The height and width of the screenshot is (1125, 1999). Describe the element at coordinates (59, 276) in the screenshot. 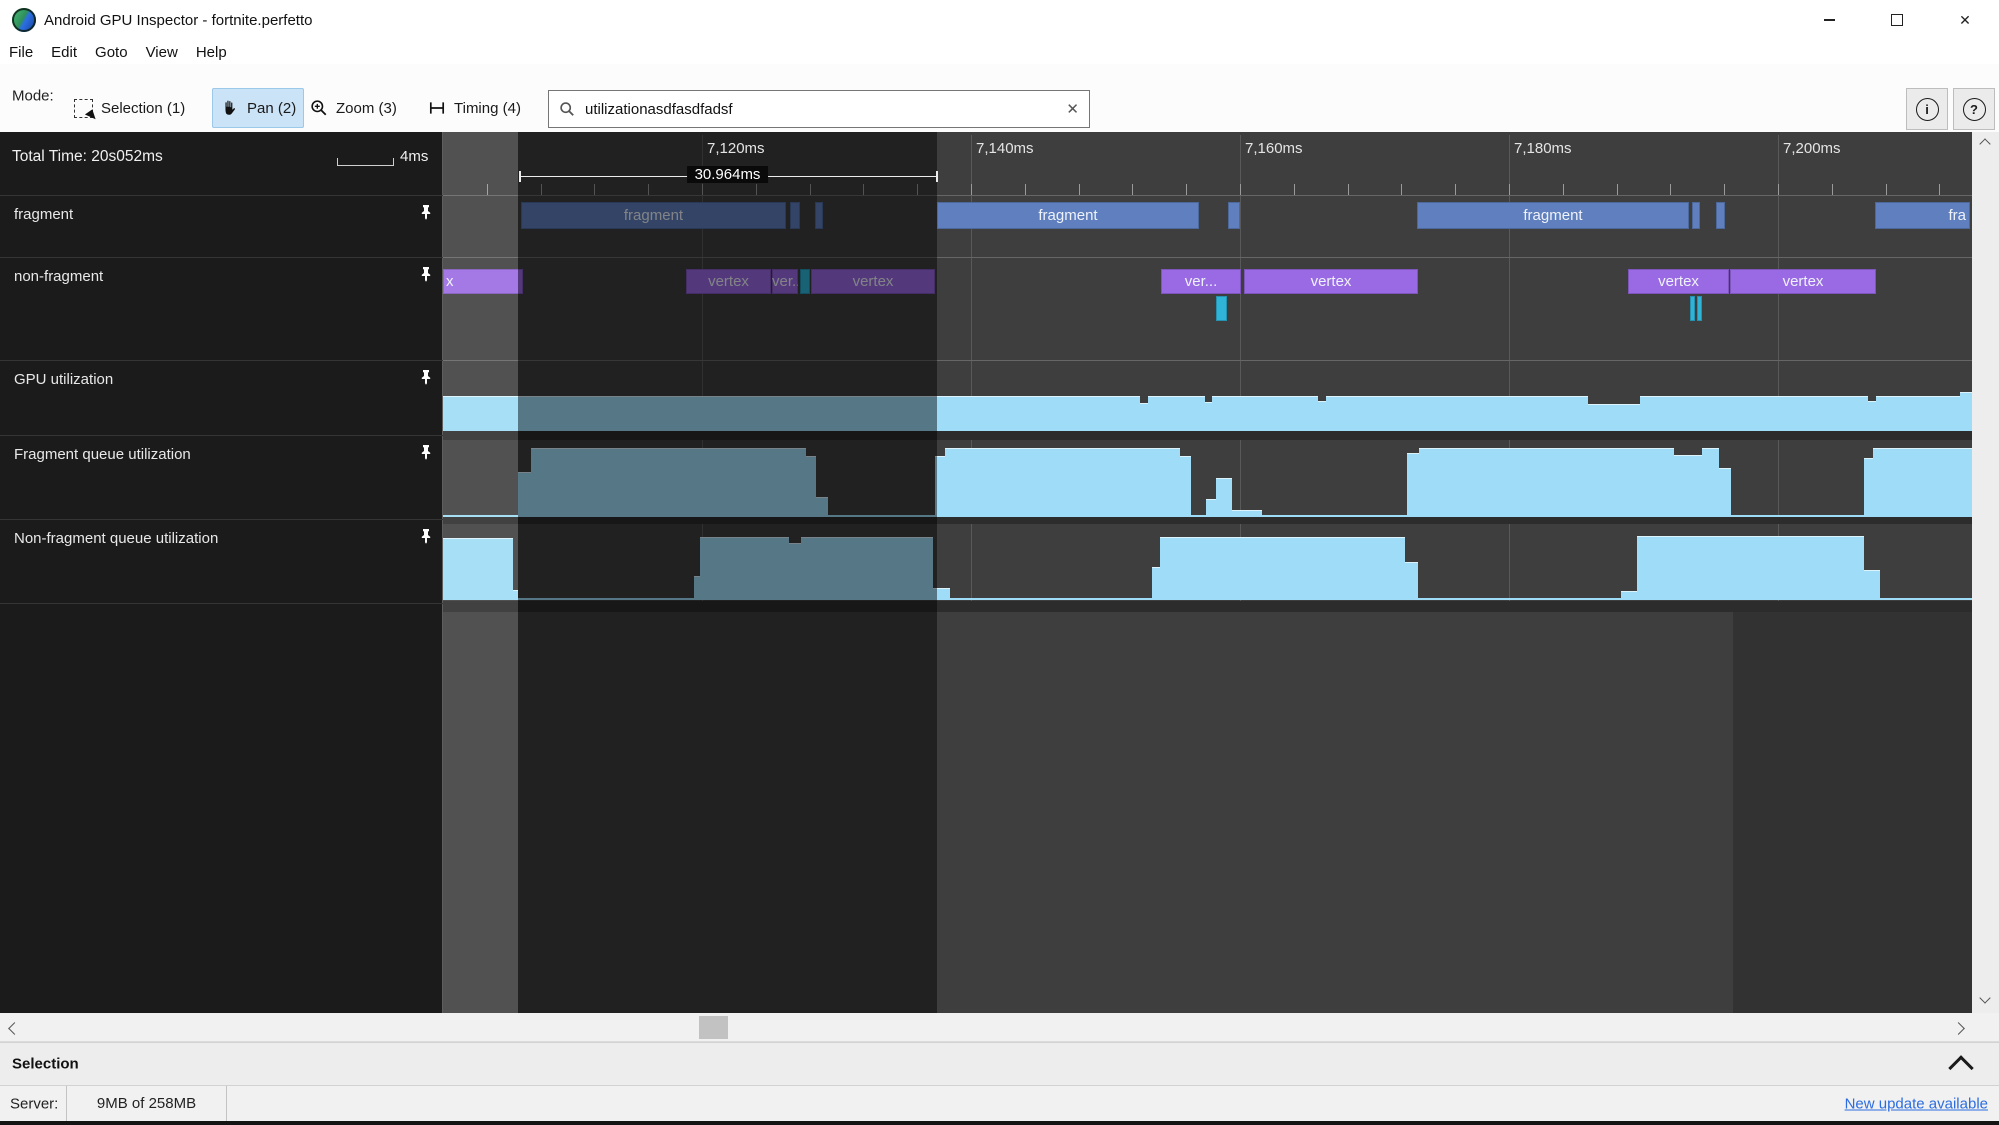

I see `track-label: non-fragment` at that location.